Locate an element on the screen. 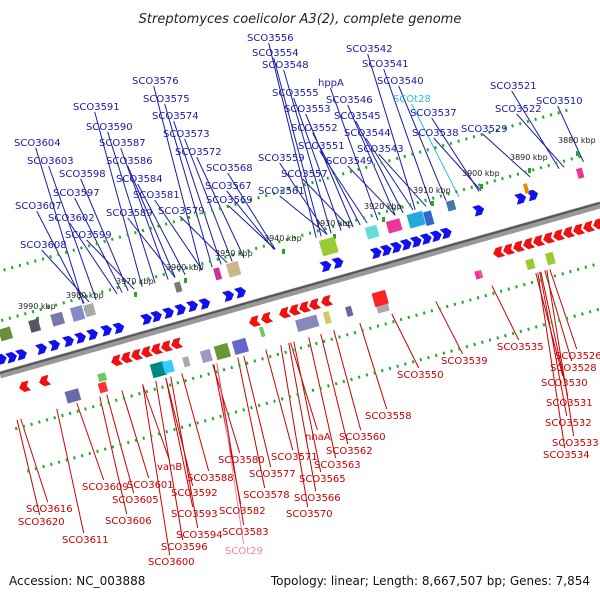 This screenshot has width=600, height=600. forward-gene-label: SCO3602 is located at coordinates (71, 218).